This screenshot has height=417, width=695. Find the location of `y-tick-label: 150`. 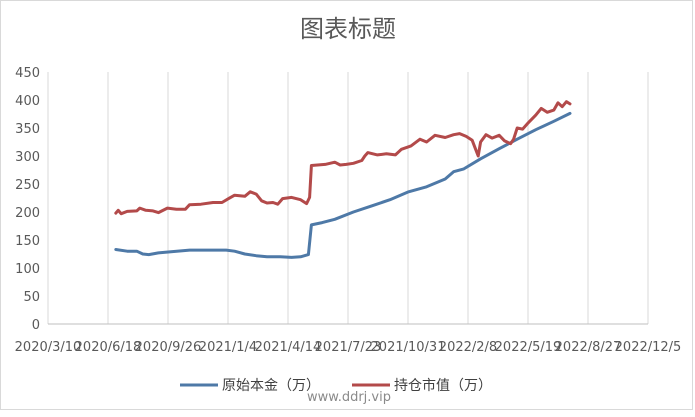

y-tick-label: 150 is located at coordinates (27, 241).